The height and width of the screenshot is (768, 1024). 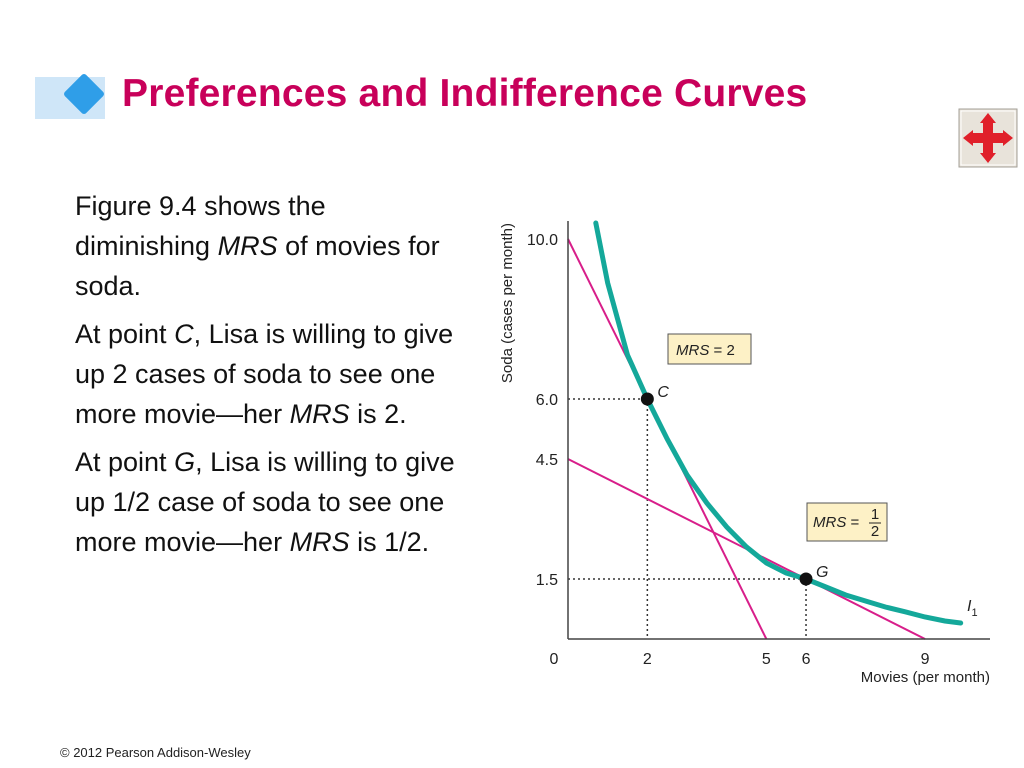 What do you see at coordinates (647, 659) in the screenshot?
I see `x-tick-label: 2` at bounding box center [647, 659].